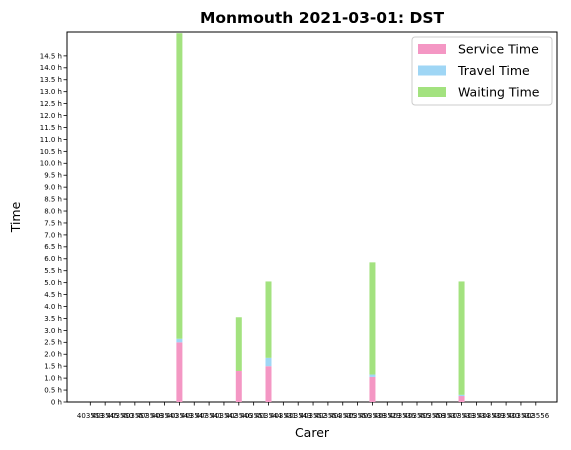 The image size is (571, 450). I want to click on y-tick-label: 0.5 h, so click(53, 390).